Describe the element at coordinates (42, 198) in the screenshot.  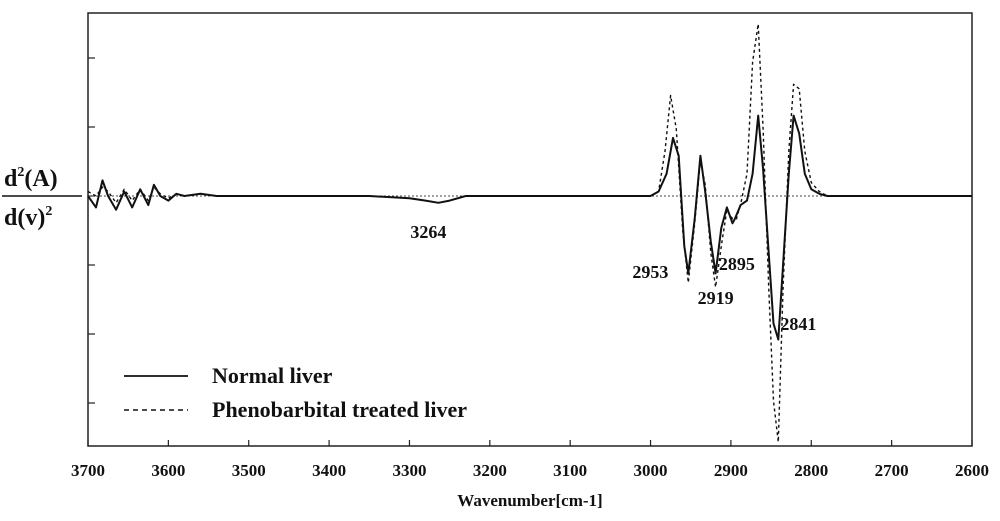
I see `y-axis-label: d2(A) d(v)2` at that location.